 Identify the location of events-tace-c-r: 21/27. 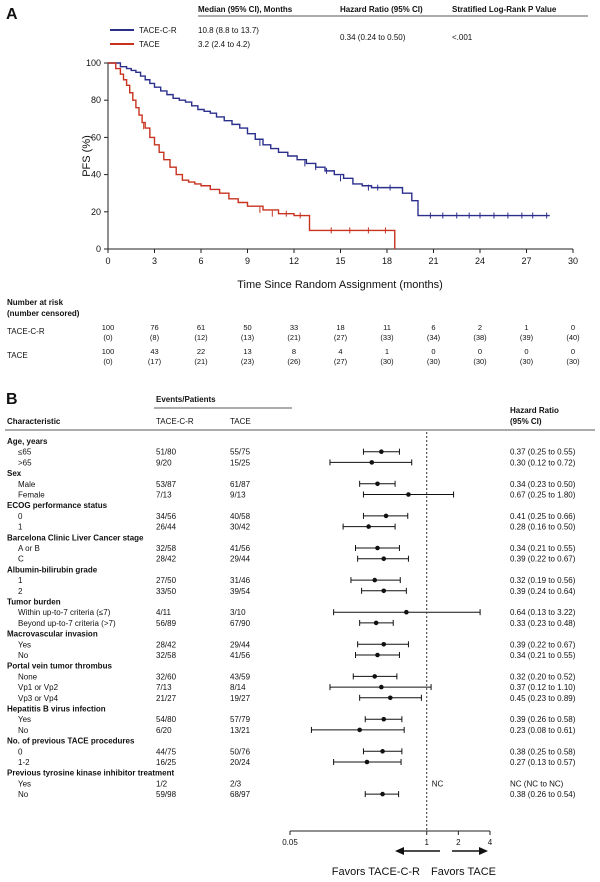
(166, 698).